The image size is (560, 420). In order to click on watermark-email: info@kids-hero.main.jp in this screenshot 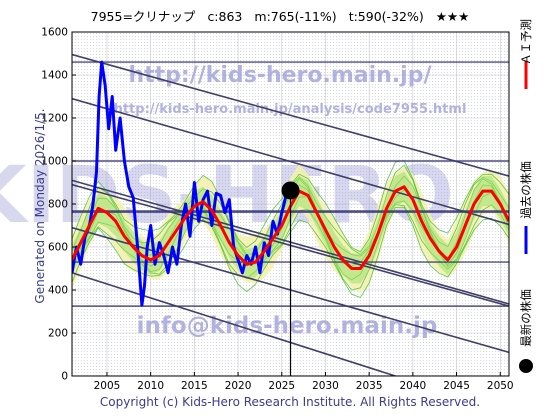, I will do `click(287, 326)`.